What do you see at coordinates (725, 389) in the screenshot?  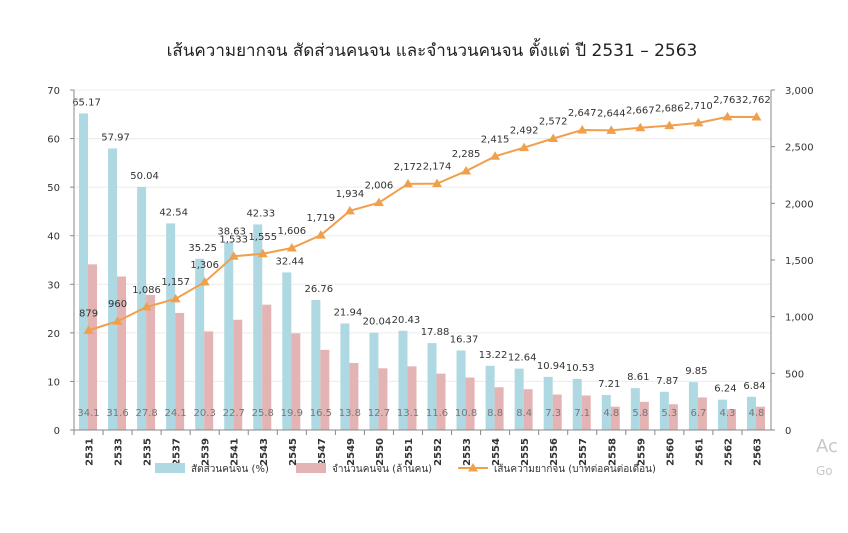 I see `poverty-ratio-label: 6.24` at bounding box center [725, 389].